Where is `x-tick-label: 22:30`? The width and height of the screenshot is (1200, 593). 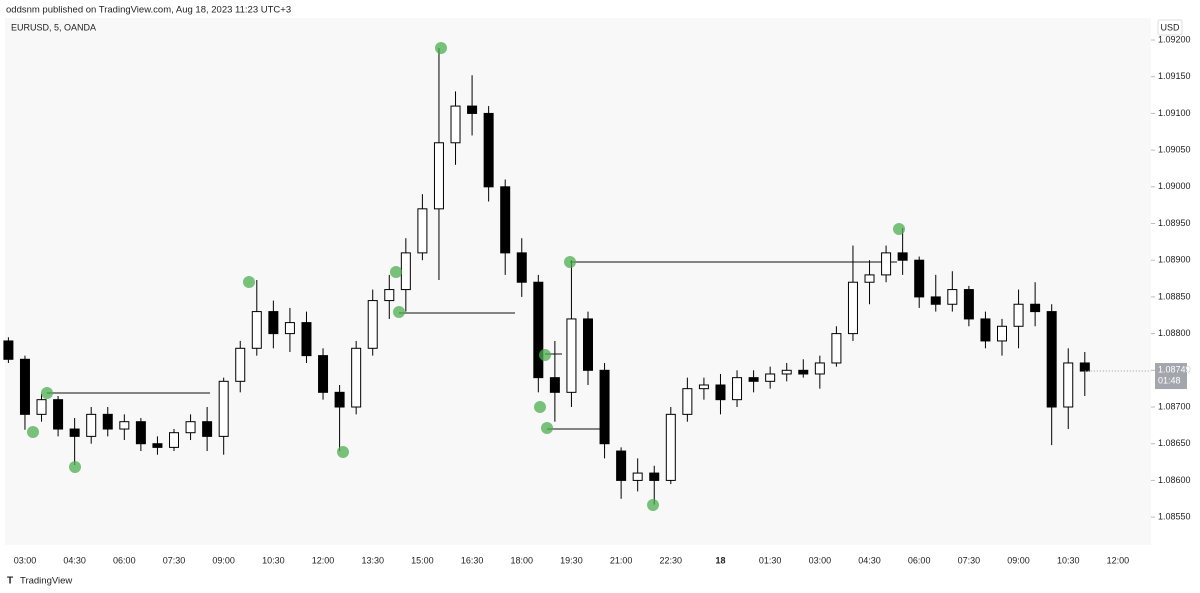 x-tick-label: 22:30 is located at coordinates (671, 560).